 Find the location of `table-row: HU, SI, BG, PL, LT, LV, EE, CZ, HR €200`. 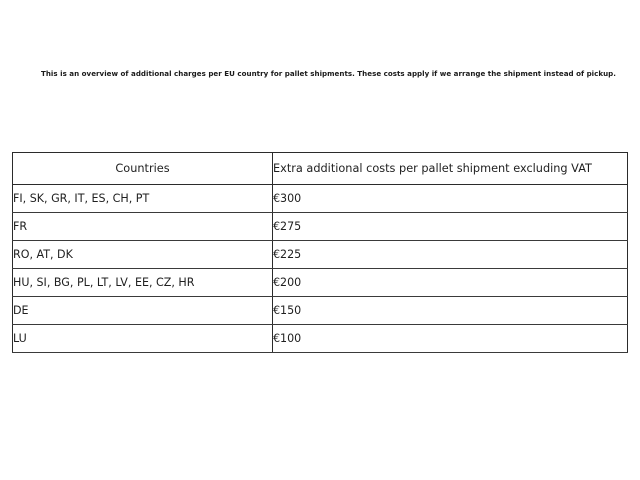

table-row: HU, SI, BG, PL, LT, LV, EE, CZ, HR €200 is located at coordinates (320, 282).